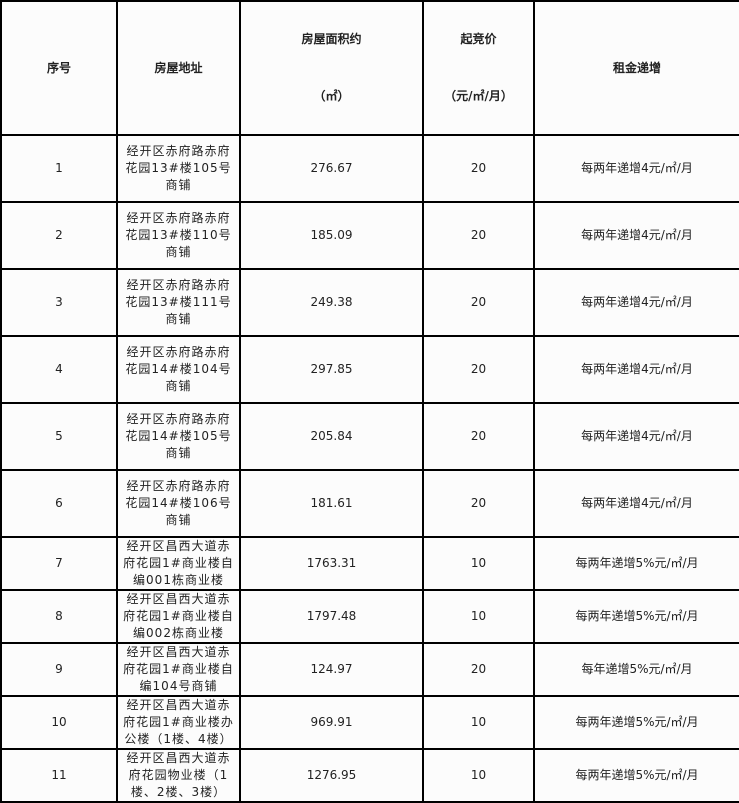  Describe the element at coordinates (178, 235) in the screenshot. I see `cell-address: 经开区赤府路赤府花园13#楼110号商铺` at that location.